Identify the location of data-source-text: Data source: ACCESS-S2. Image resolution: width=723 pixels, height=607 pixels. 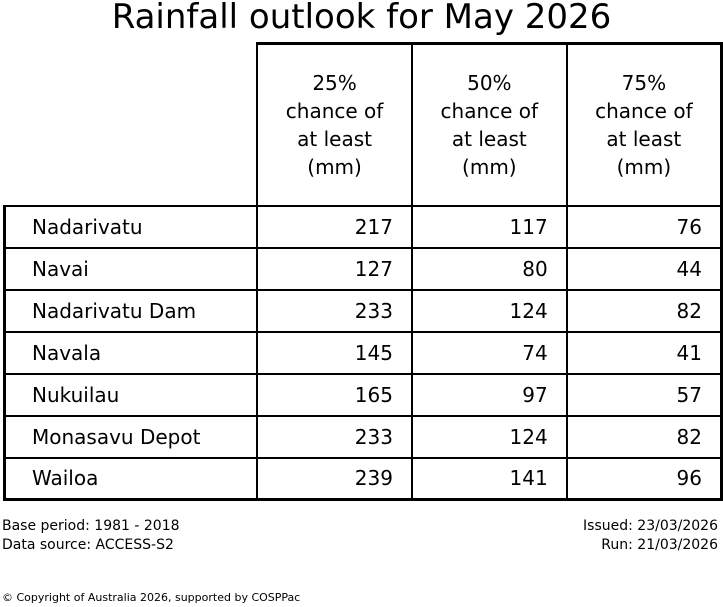
(88, 545).